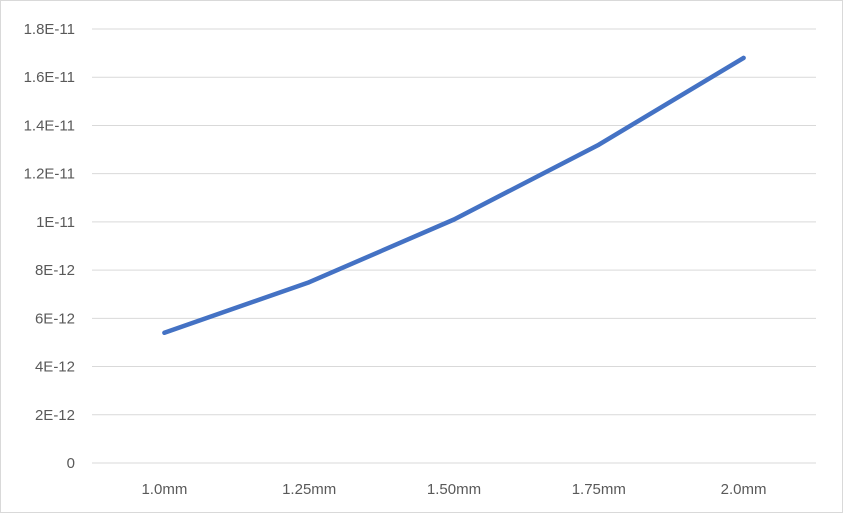 This screenshot has height=517, width=843. I want to click on x-axis-tick-labels: 1.0mm 1.25mm 1.50mm 1.75mm 2.0mm, so click(453, 489).